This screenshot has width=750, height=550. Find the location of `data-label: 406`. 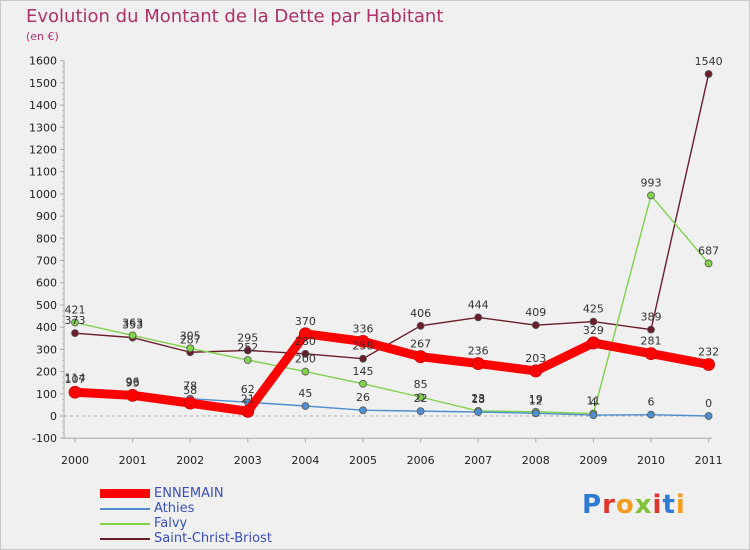

data-label: 406 is located at coordinates (420, 313).